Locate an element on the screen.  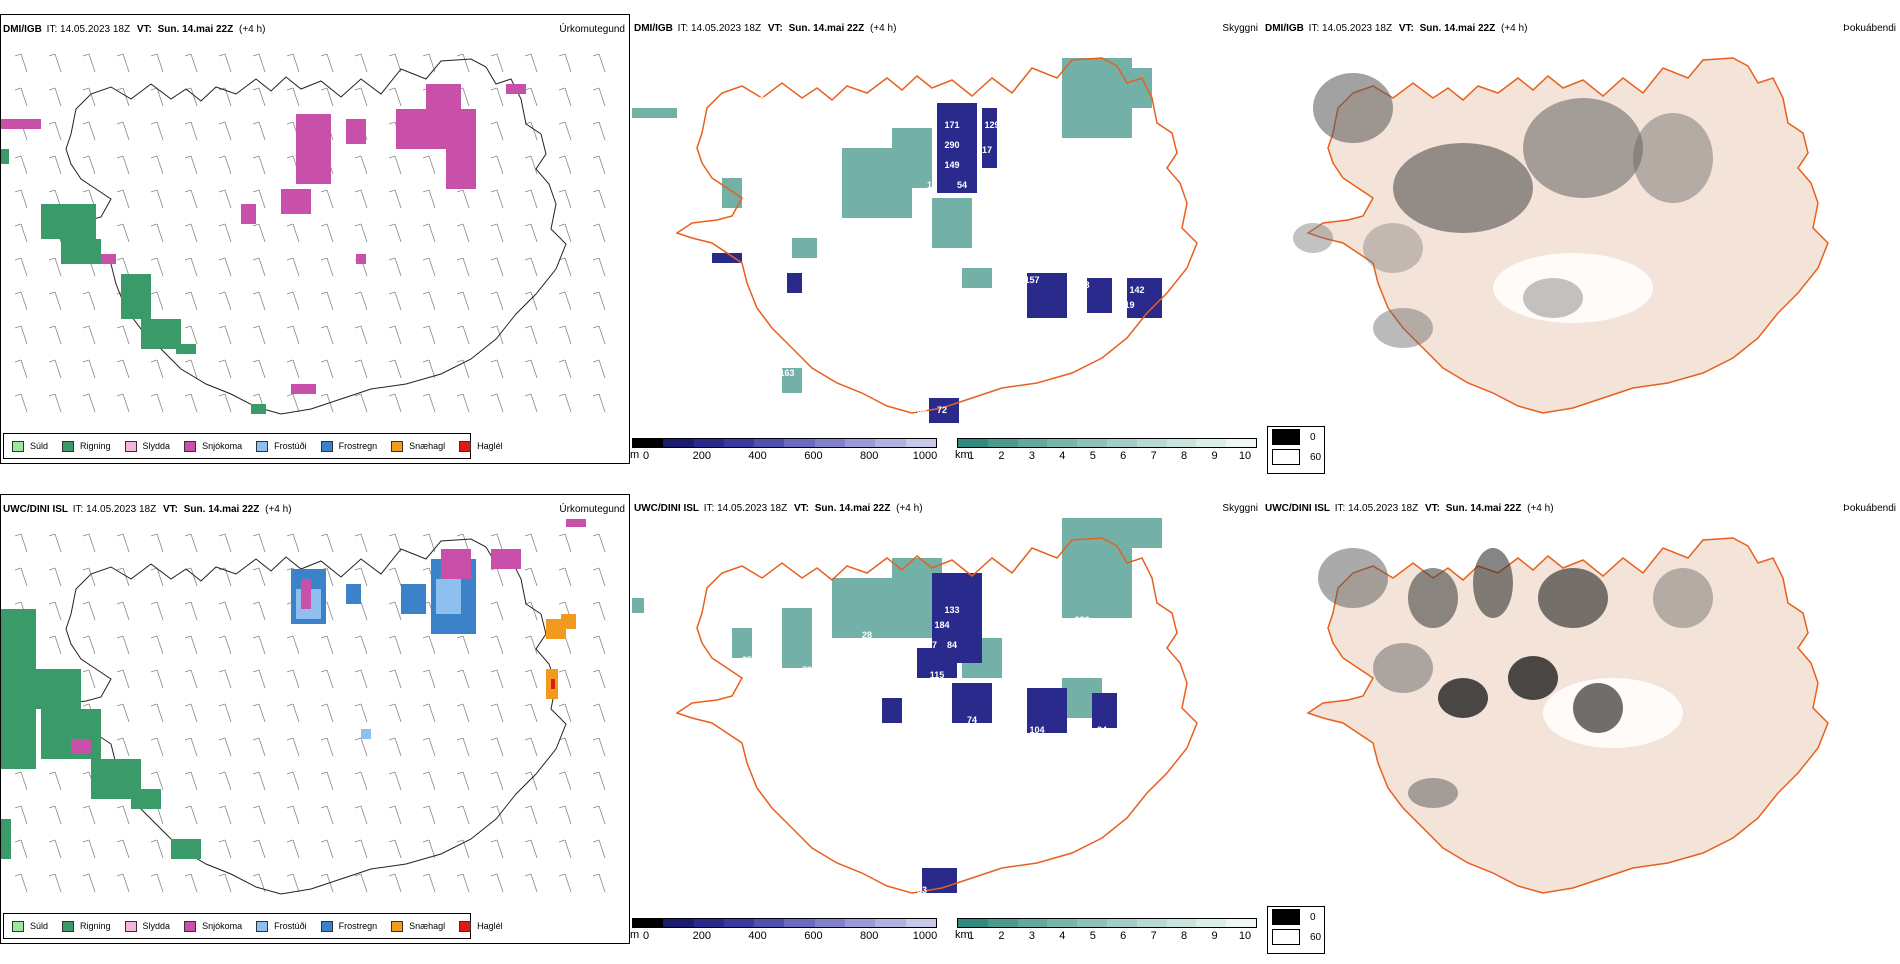
fog-legend-row: 0 is located at coordinates (1298, 437).